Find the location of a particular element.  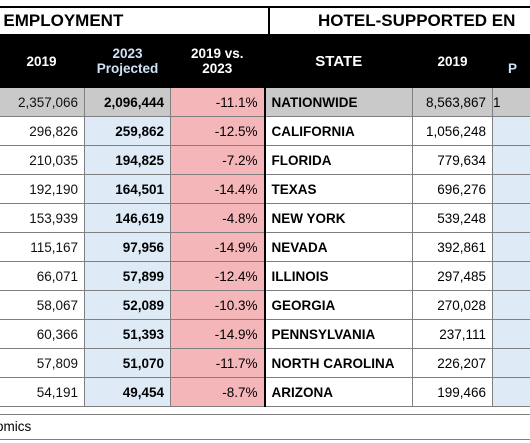

direct-2023-projected-cell: 146,619 is located at coordinates (127, 218).